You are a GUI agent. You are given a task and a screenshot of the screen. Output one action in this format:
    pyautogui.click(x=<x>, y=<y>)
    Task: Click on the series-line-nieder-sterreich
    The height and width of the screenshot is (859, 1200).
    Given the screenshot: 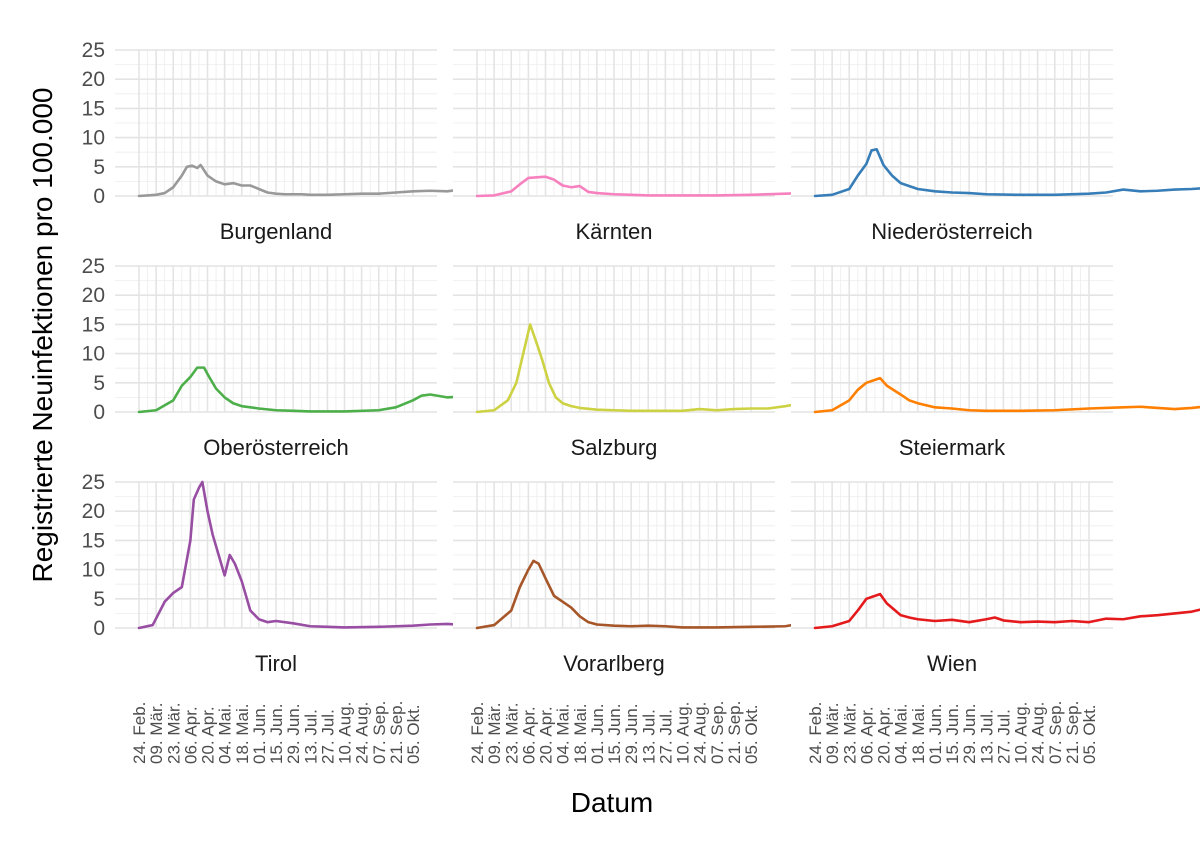 What is the action you would take?
    pyautogui.click(x=1006, y=172)
    